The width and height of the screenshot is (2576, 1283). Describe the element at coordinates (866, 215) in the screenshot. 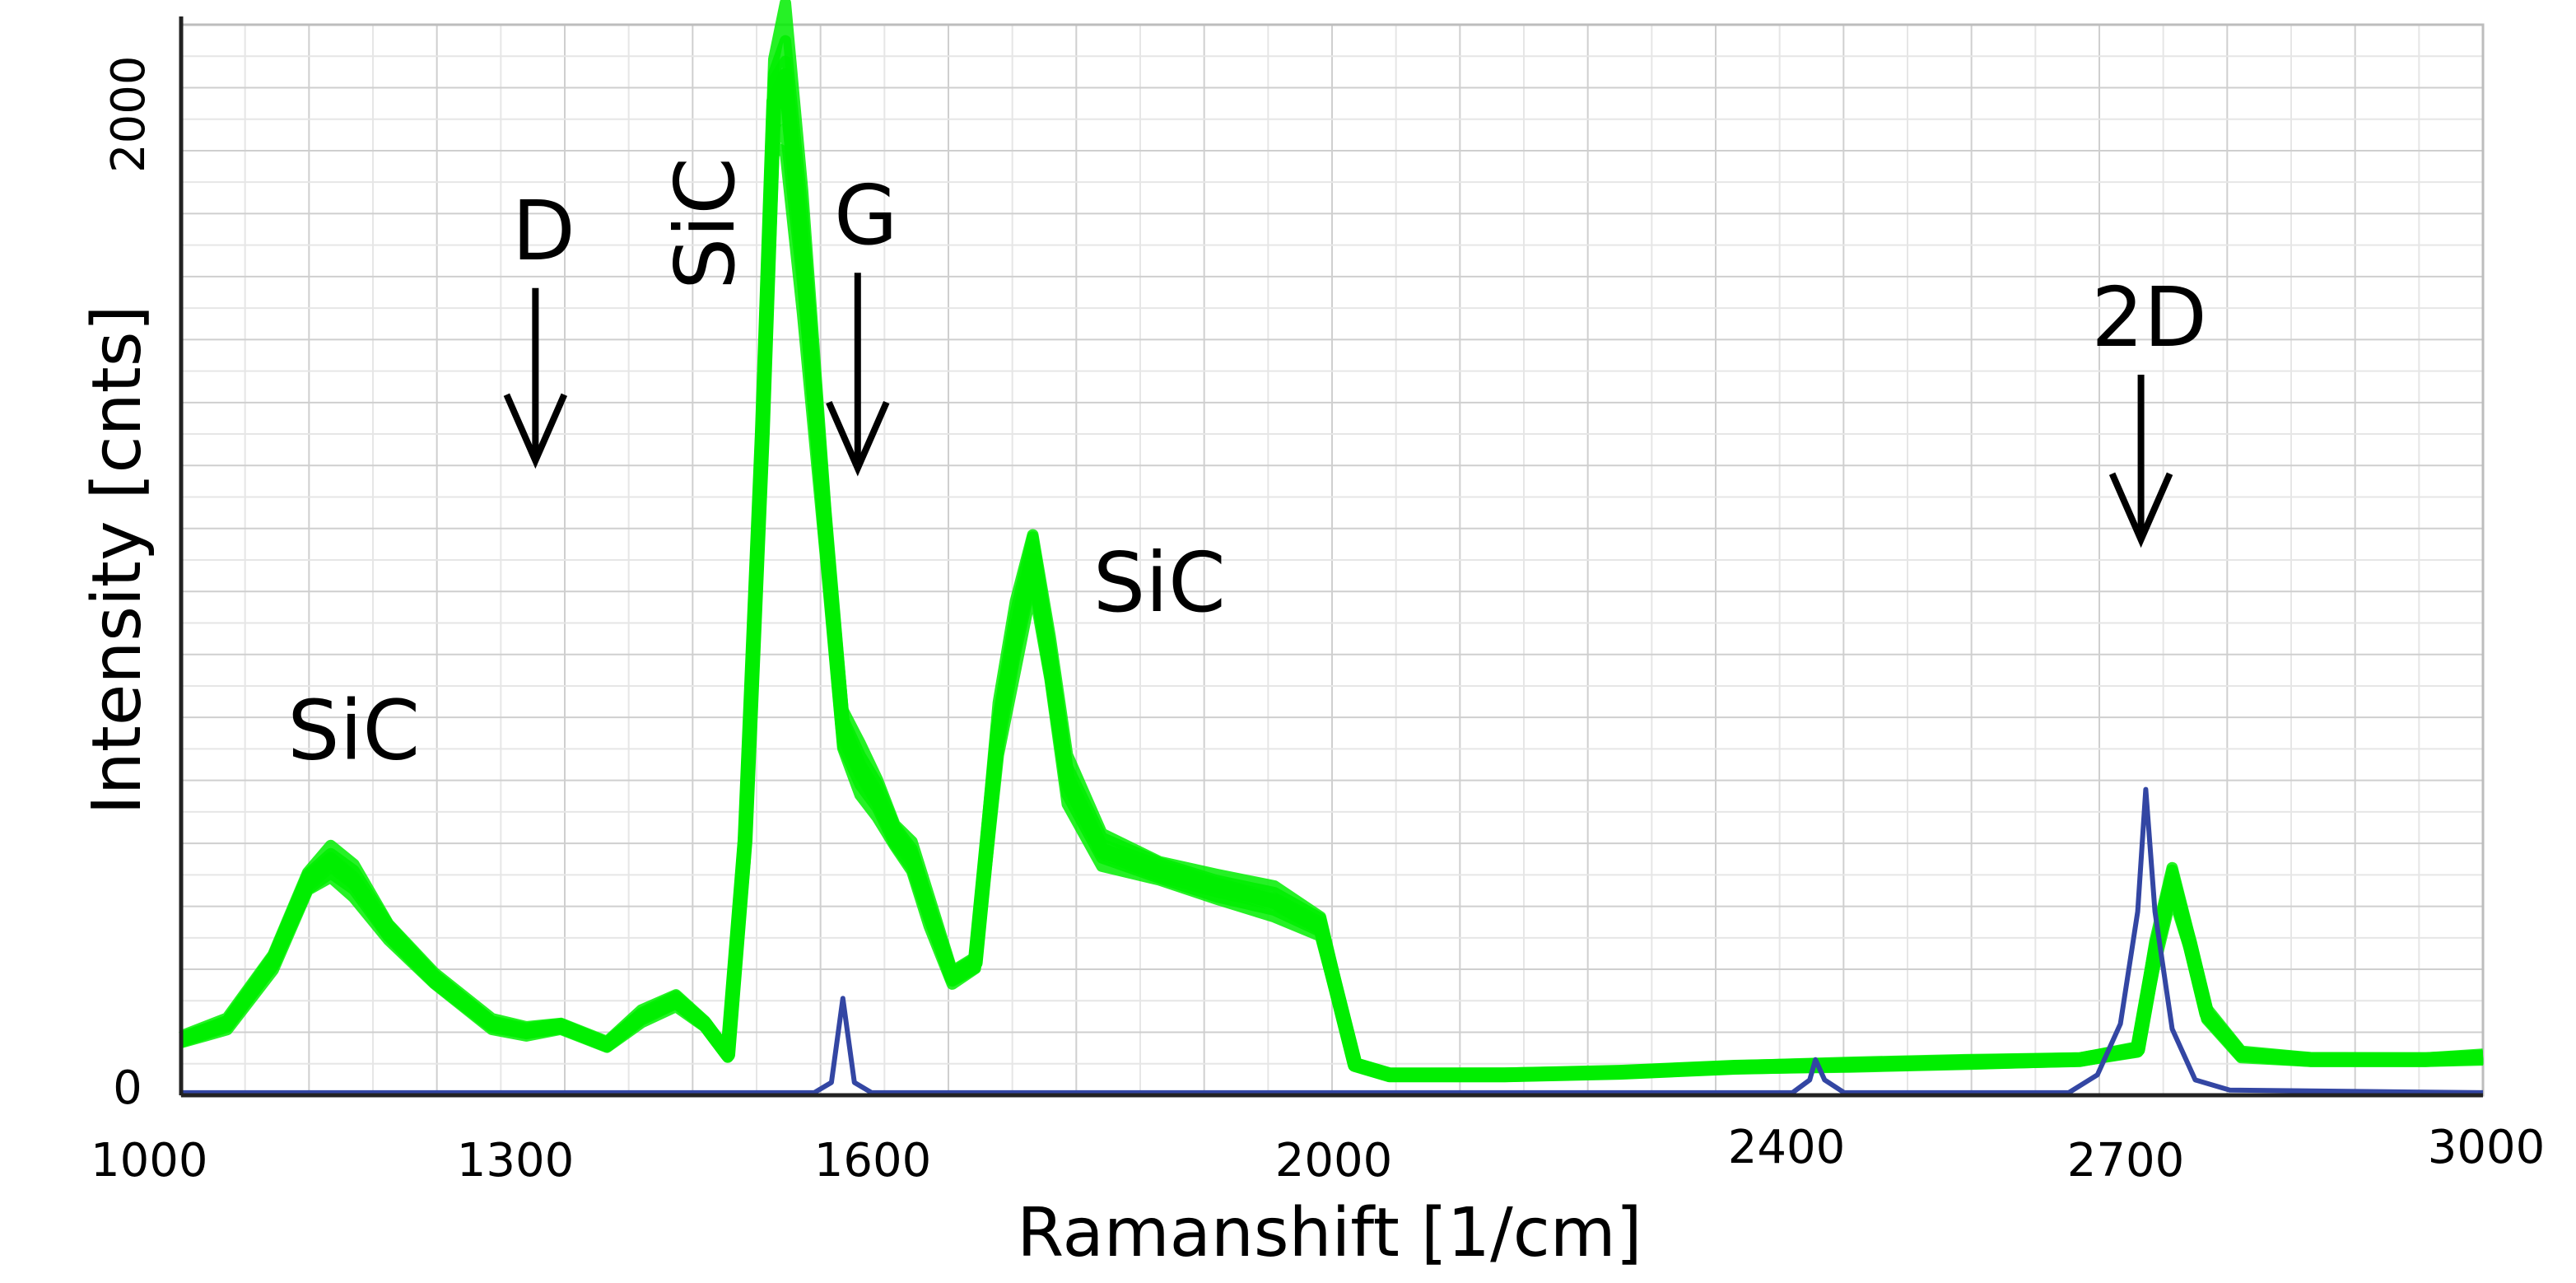

I see `peak-label: G` at that location.